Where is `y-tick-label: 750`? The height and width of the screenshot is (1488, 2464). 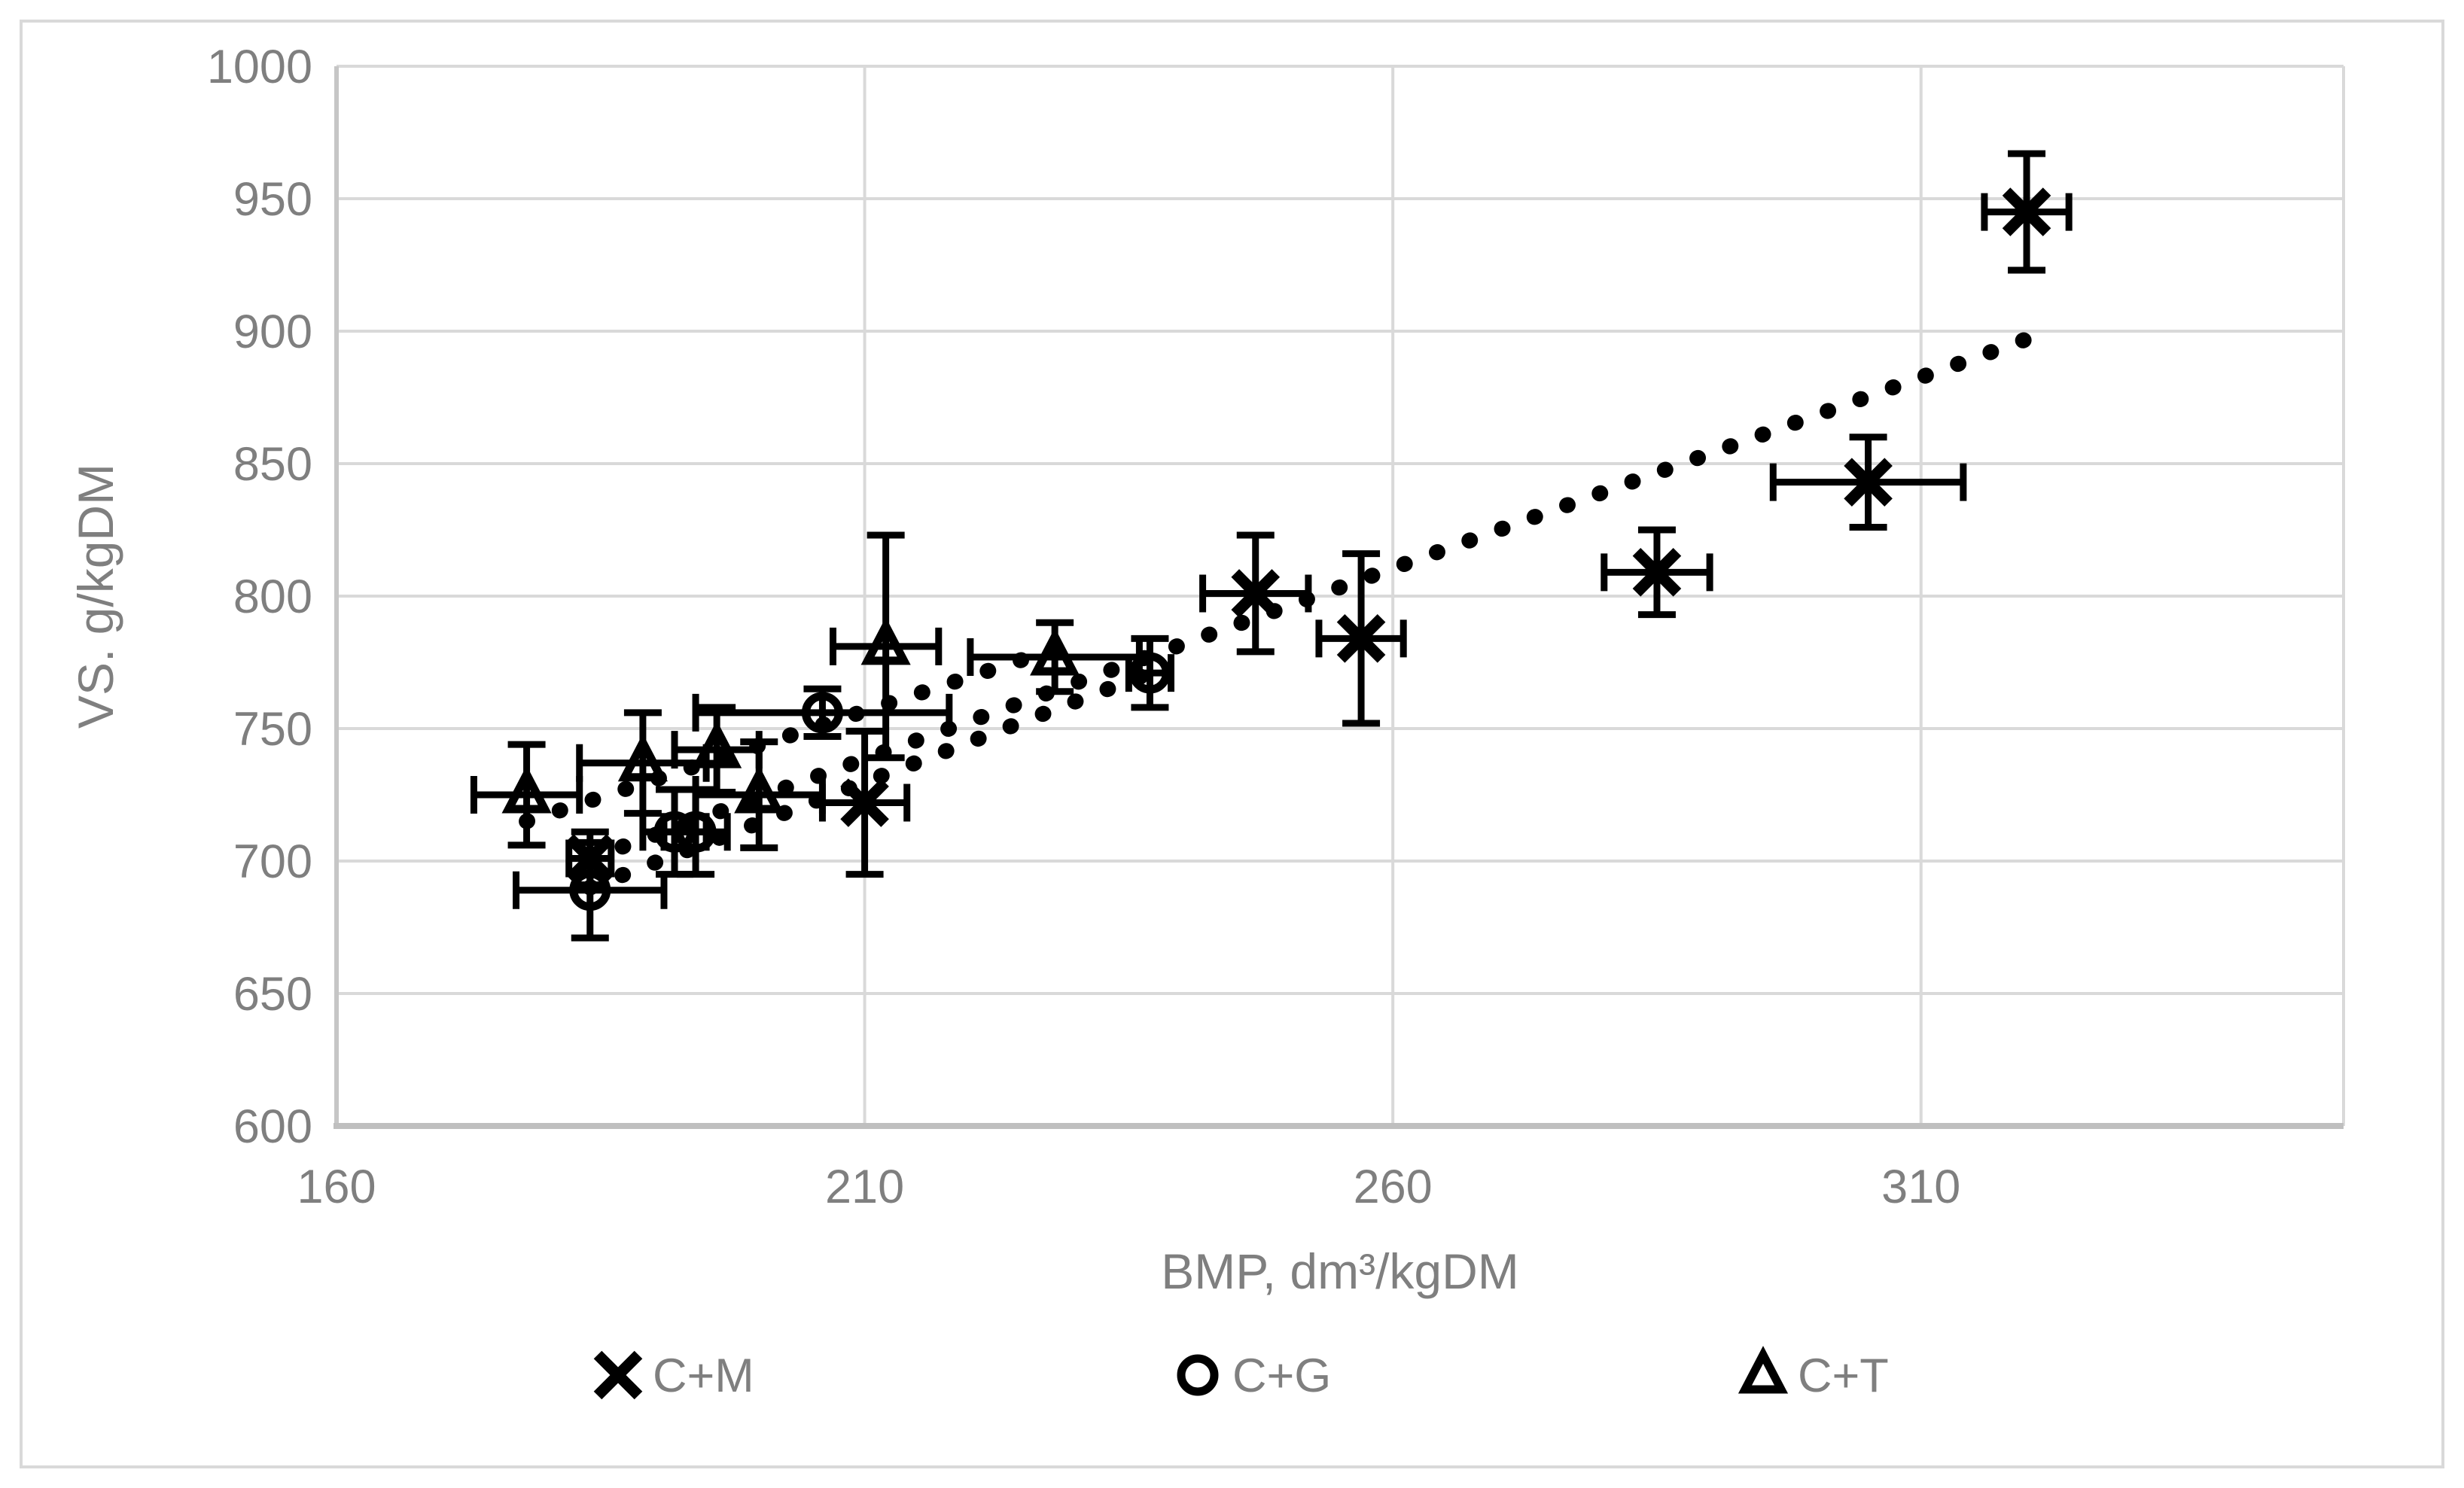
y-tick-label: 750 is located at coordinates (272, 729).